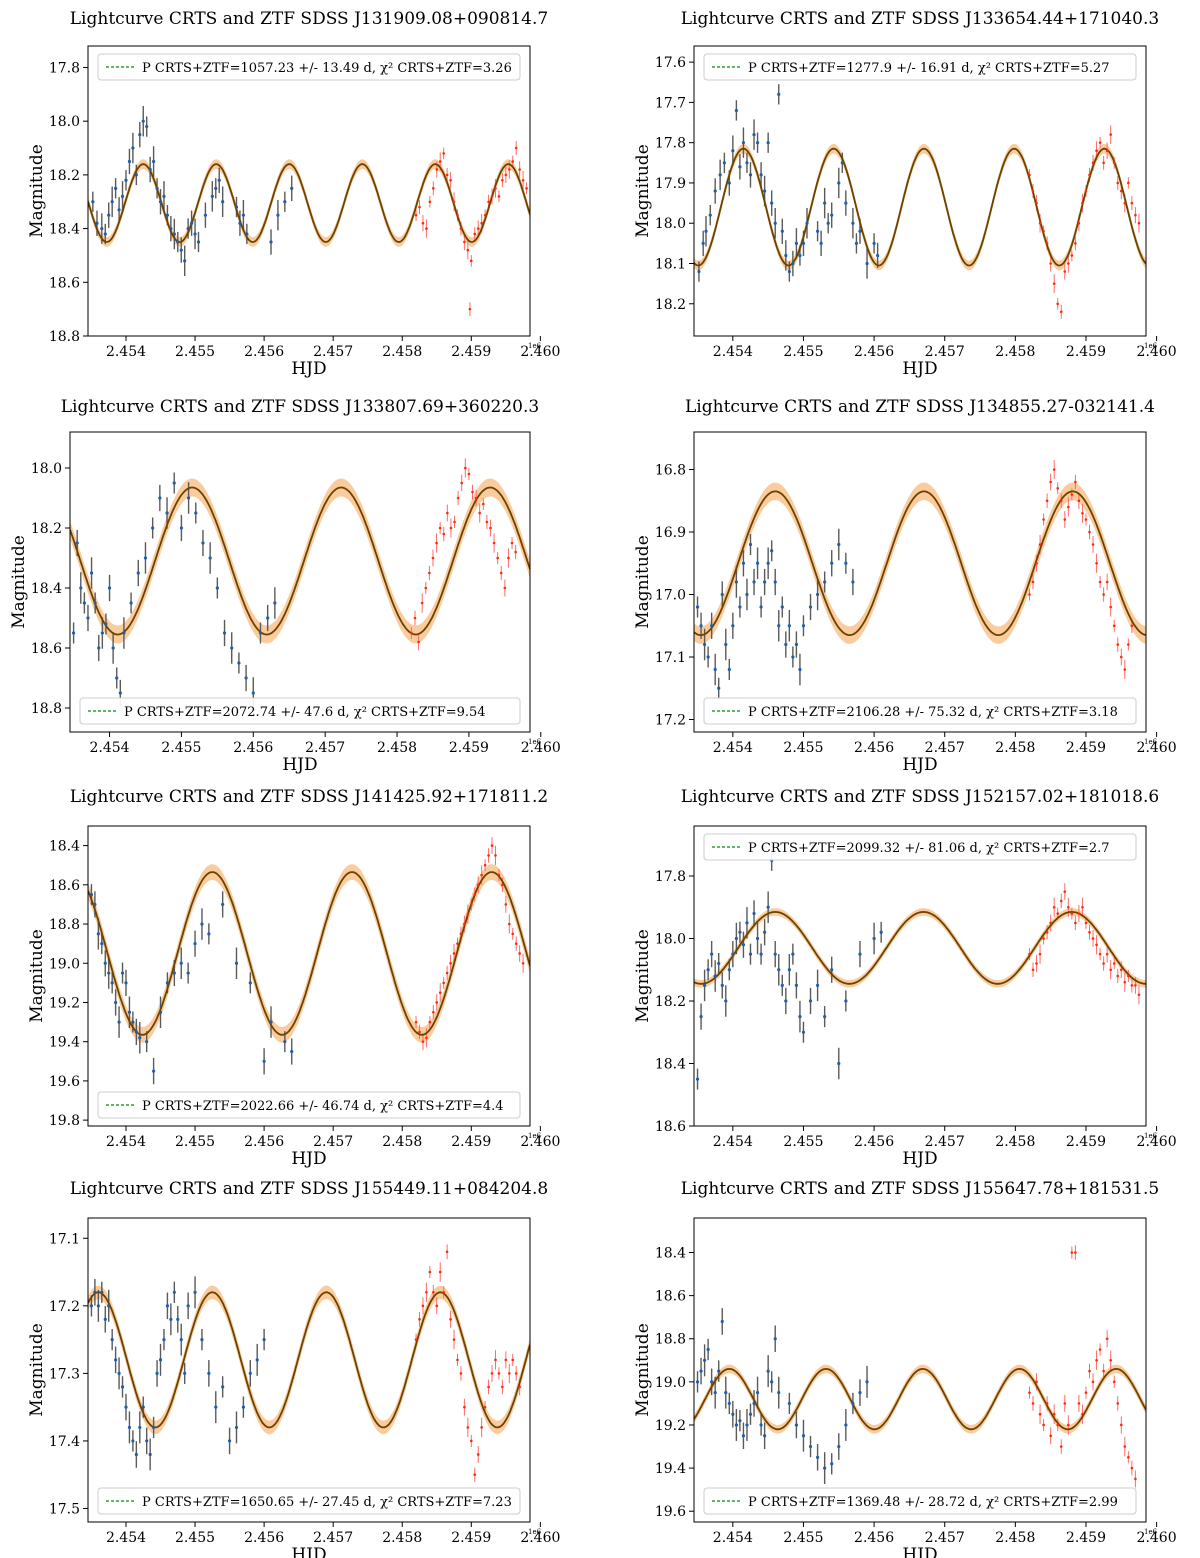 This screenshot has height=1558, width=1200. I want to click on y-axis-label: Magnitude, so click(37, 191).